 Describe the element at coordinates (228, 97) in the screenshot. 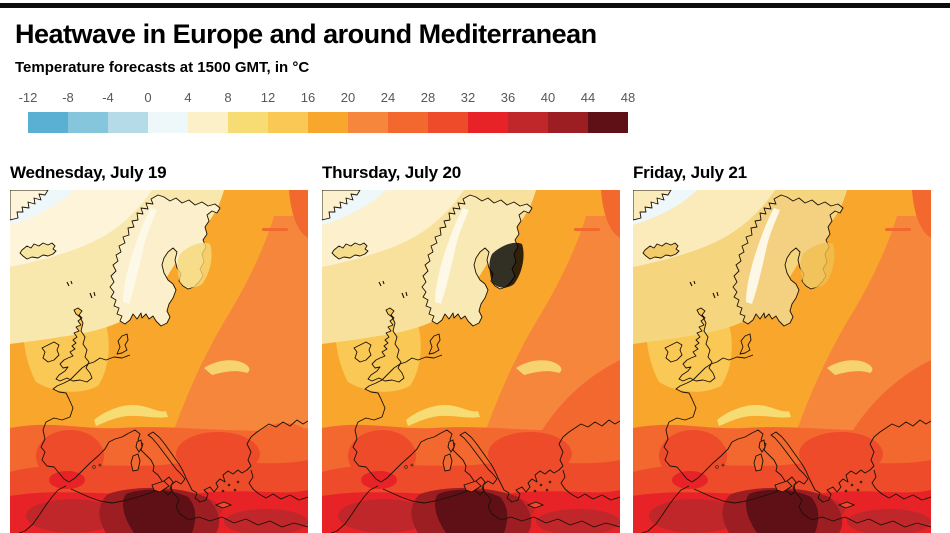

I see `scale-tick-label: 8` at that location.